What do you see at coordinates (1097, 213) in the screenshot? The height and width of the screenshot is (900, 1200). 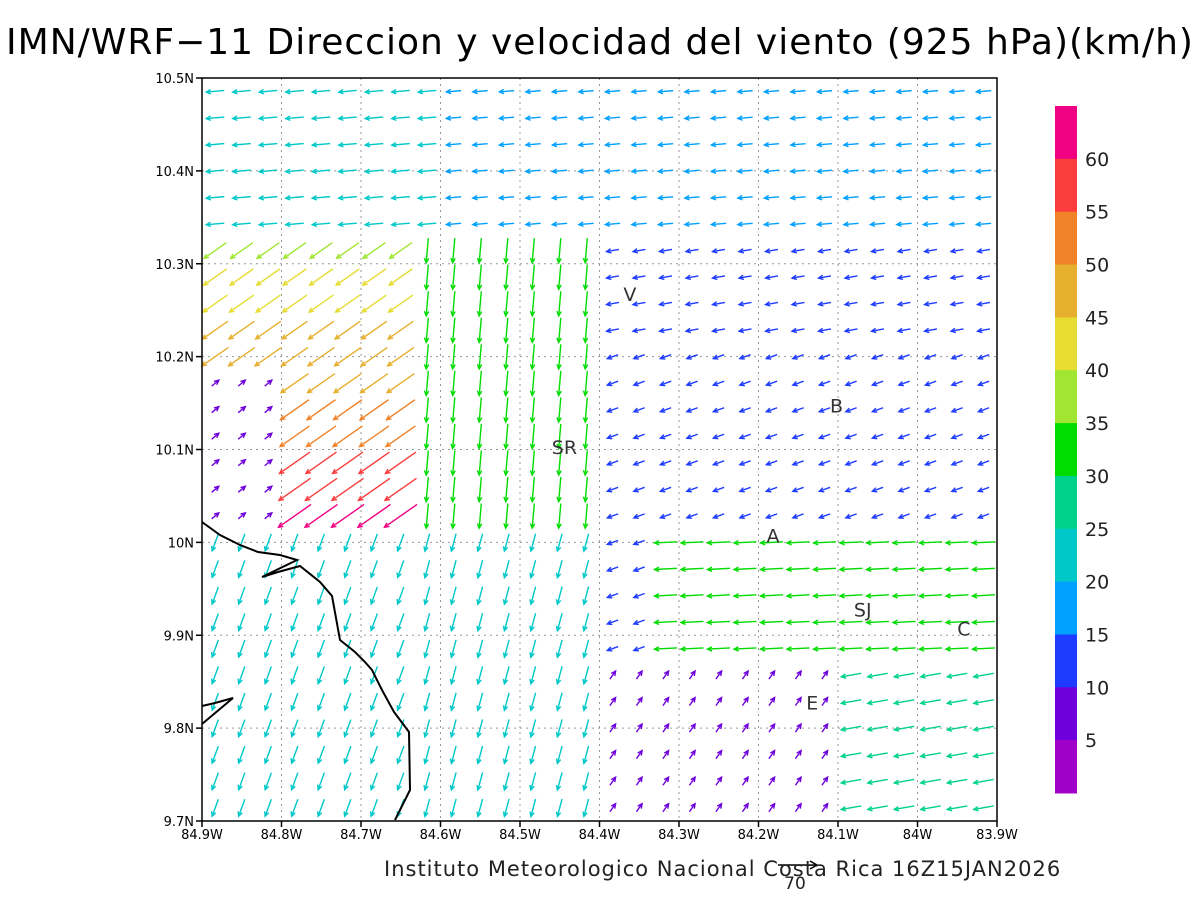 I see `colorbar-label: 55` at bounding box center [1097, 213].